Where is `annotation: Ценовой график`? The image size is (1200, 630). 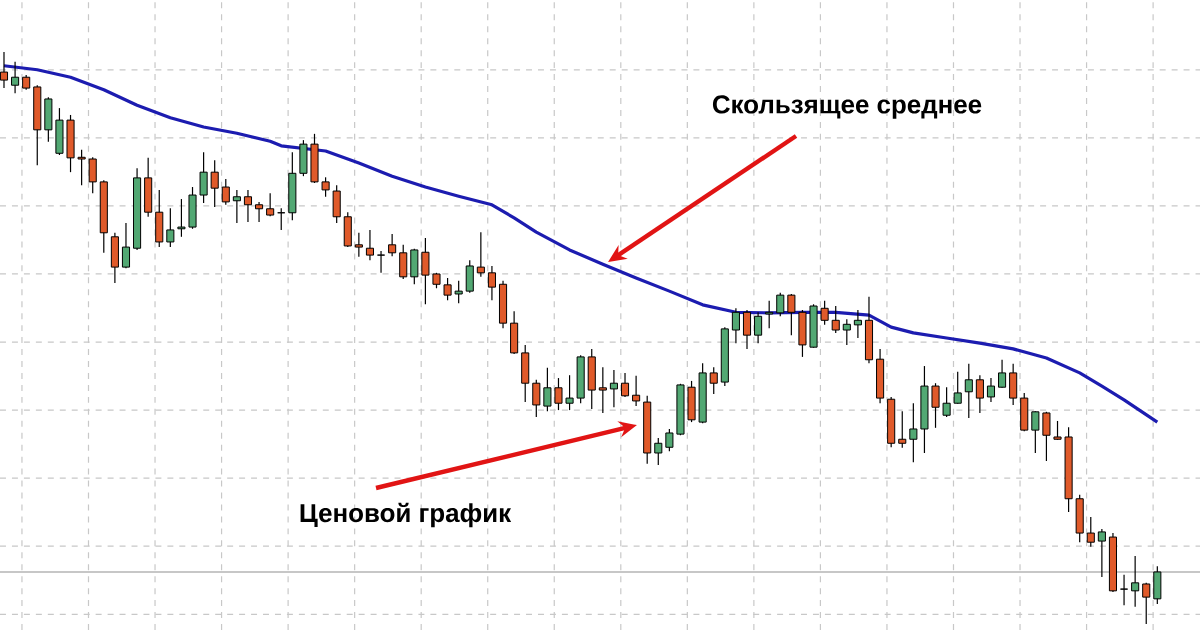 annotation: Ценовой график is located at coordinates (406, 515).